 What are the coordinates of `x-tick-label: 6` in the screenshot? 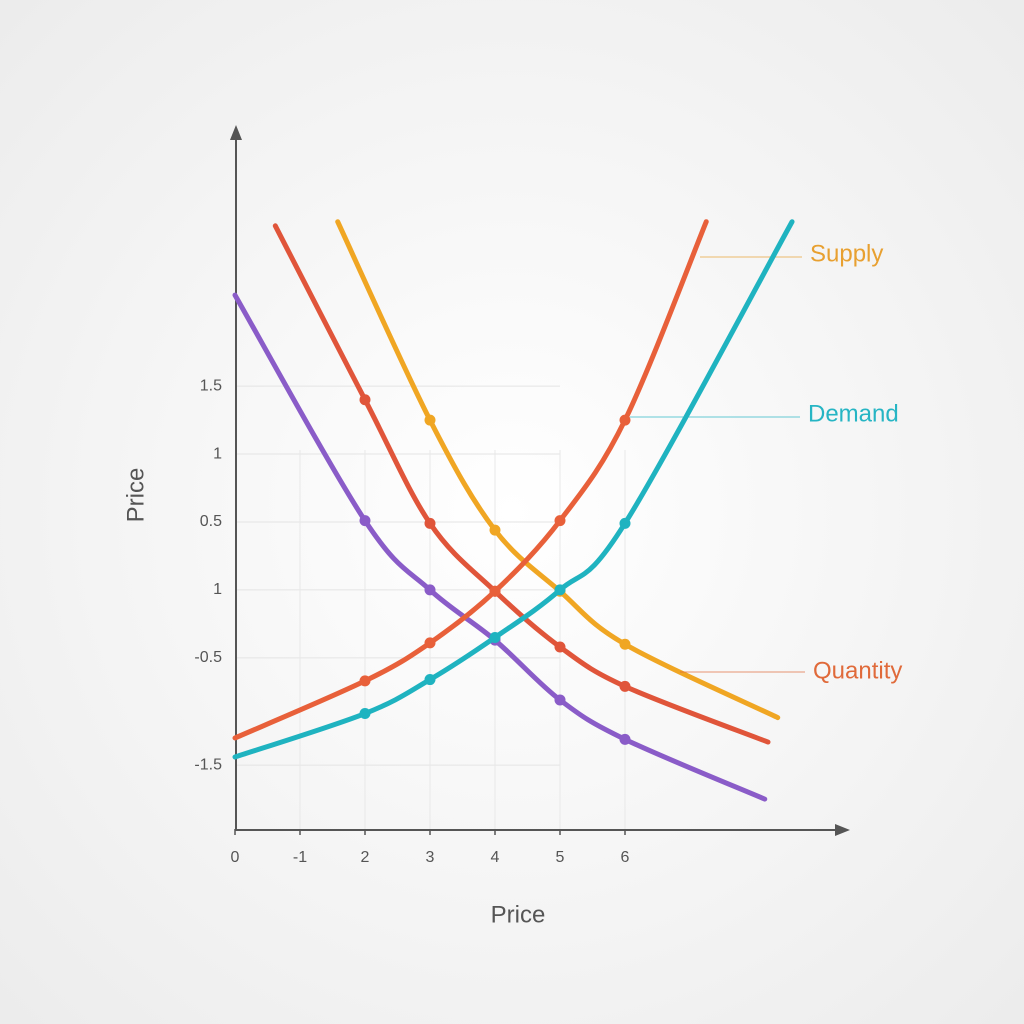 It's located at (625, 857).